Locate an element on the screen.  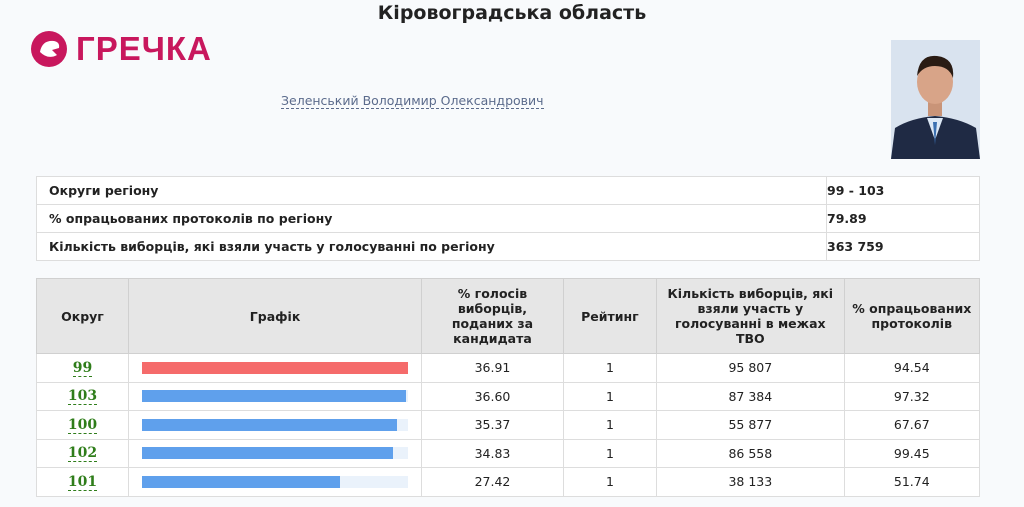
column-header: % голосів виборців, поданих за кандидата is located at coordinates (492, 316).